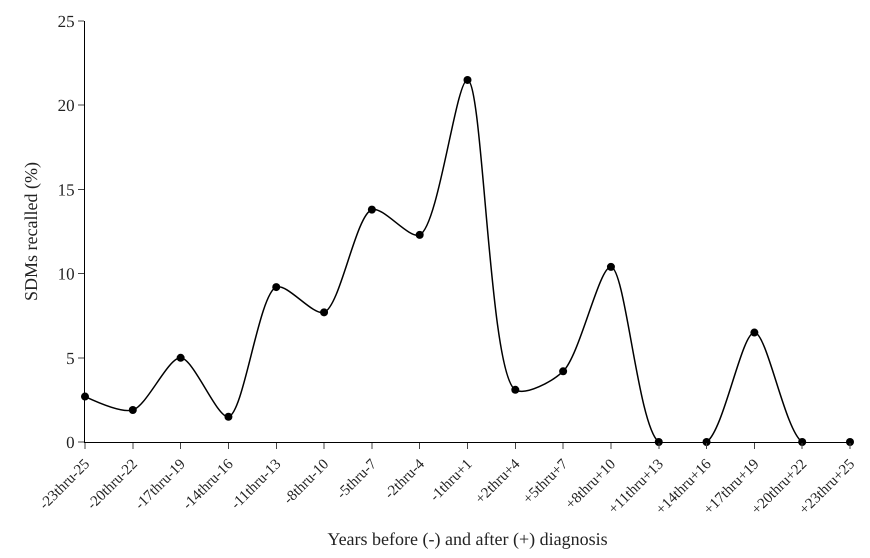  Describe the element at coordinates (30, 231) in the screenshot. I see `y-axis-title: SDMs recalled (%)` at that location.